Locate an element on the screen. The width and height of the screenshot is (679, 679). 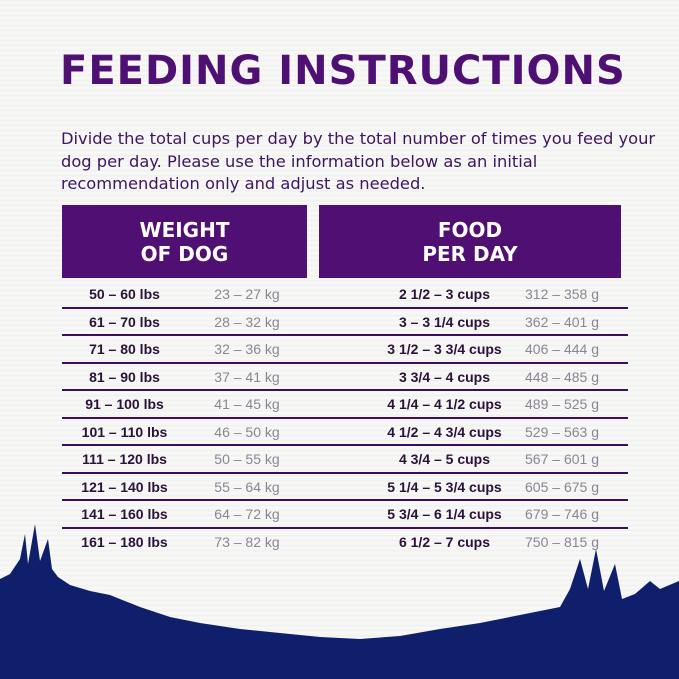
weight-kg: 55 – 64 kg is located at coordinates (247, 486).